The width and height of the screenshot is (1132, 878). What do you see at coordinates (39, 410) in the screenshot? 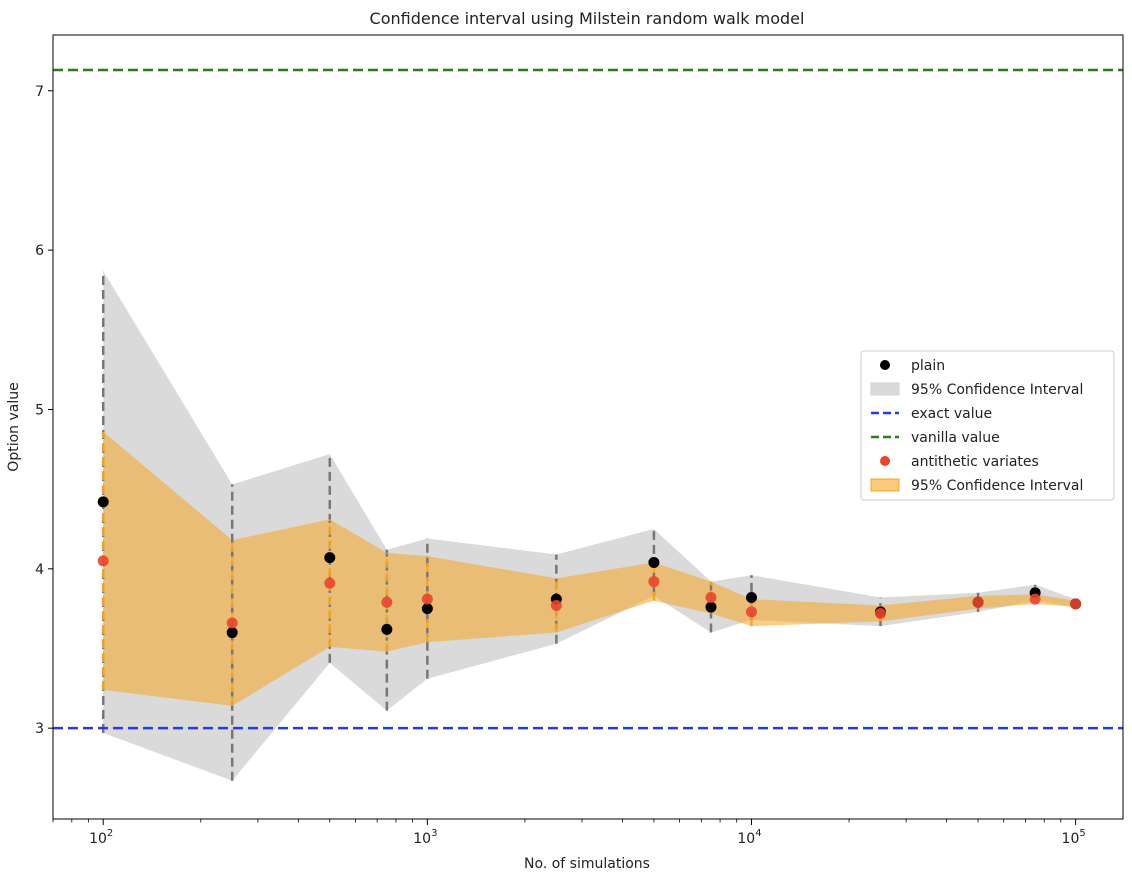
I see `y-tick-label: 5` at bounding box center [39, 410].